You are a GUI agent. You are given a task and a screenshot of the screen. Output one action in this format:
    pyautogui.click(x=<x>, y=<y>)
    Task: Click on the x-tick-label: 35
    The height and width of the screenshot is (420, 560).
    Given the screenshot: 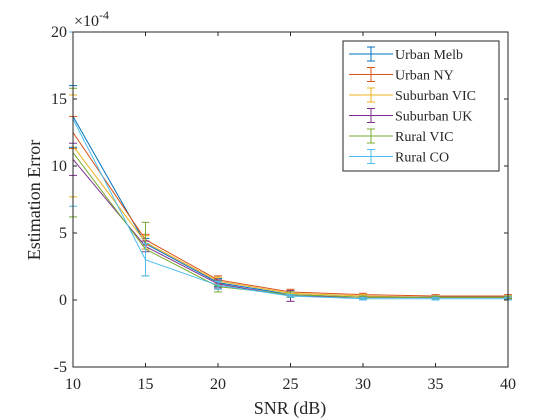 What is the action you would take?
    pyautogui.click(x=436, y=384)
    